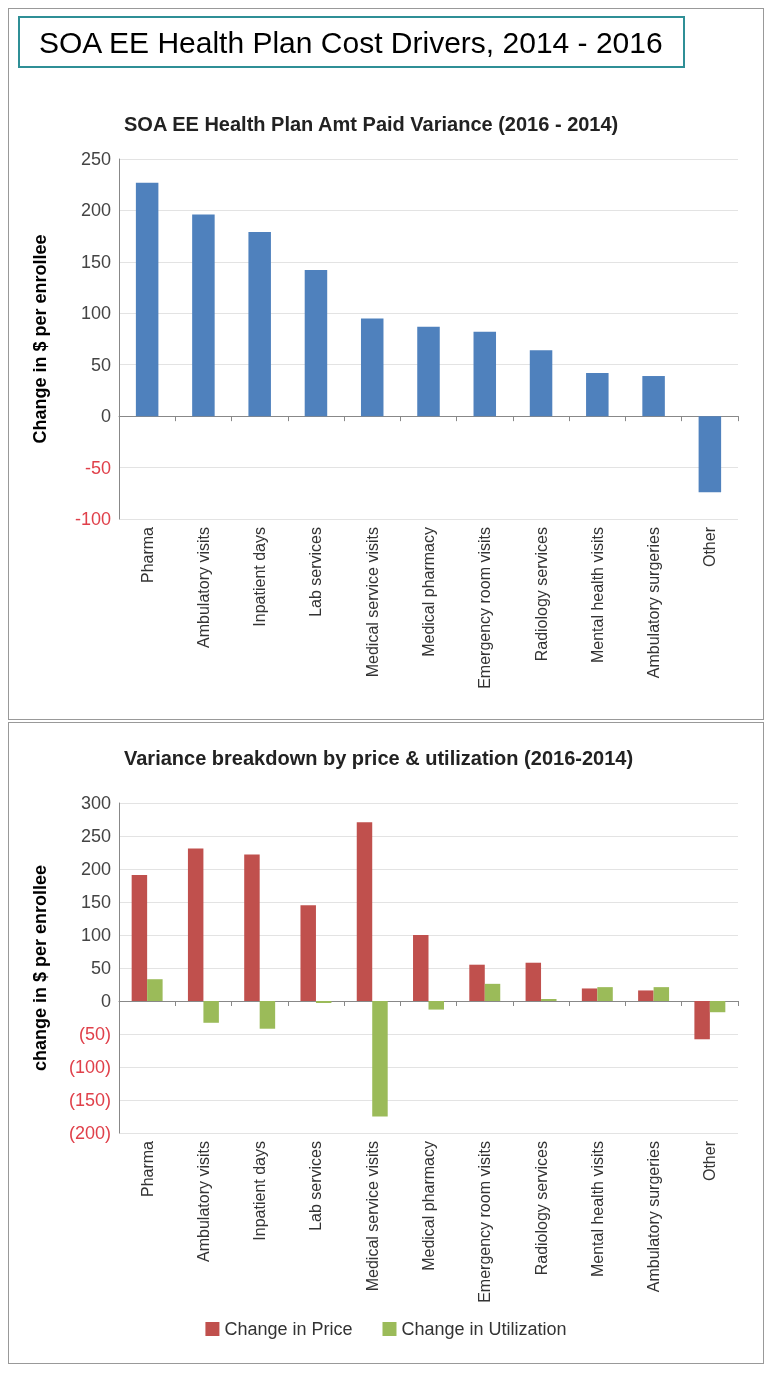 Image resolution: width=770 pixels, height=1384 pixels. Describe the element at coordinates (40, 339) in the screenshot. I see `y-axis-title: Change in $ per enrollee` at that location.